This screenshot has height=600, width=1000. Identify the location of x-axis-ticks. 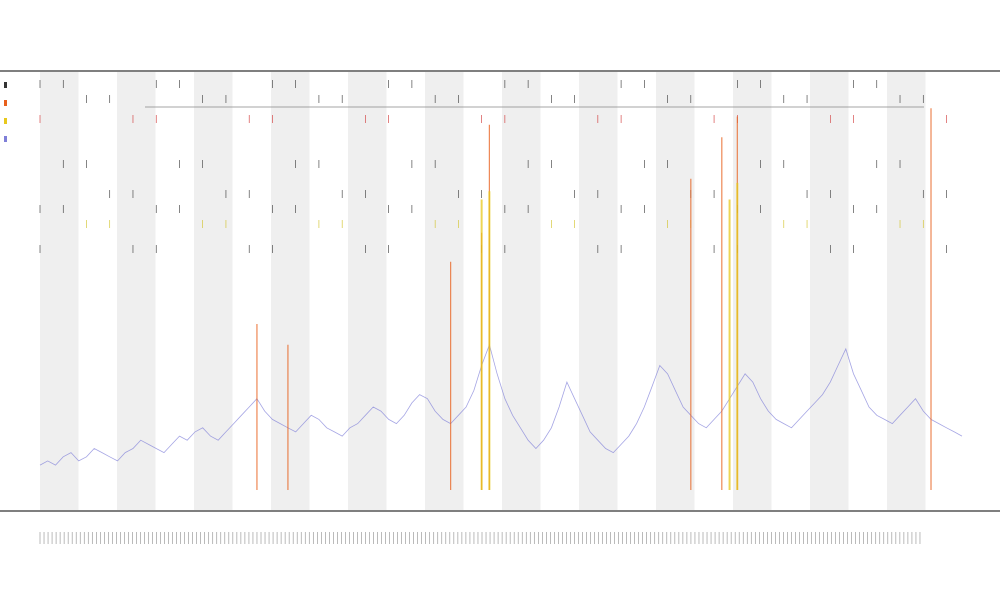
(480, 538).